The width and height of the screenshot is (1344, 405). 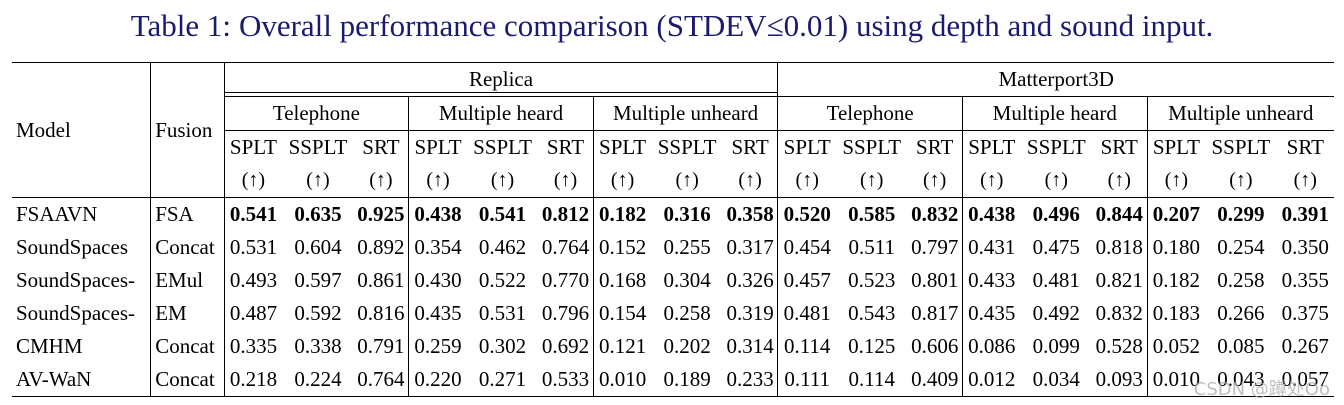 I want to click on cell-value: 0.354, so click(x=438, y=247).